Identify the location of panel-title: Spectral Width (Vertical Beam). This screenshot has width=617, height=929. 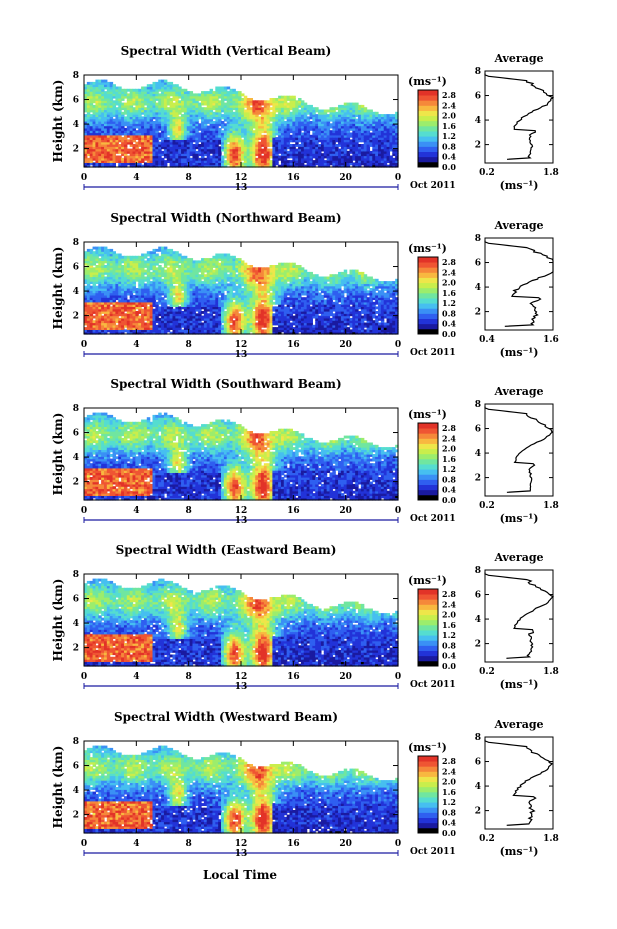
(226, 51).